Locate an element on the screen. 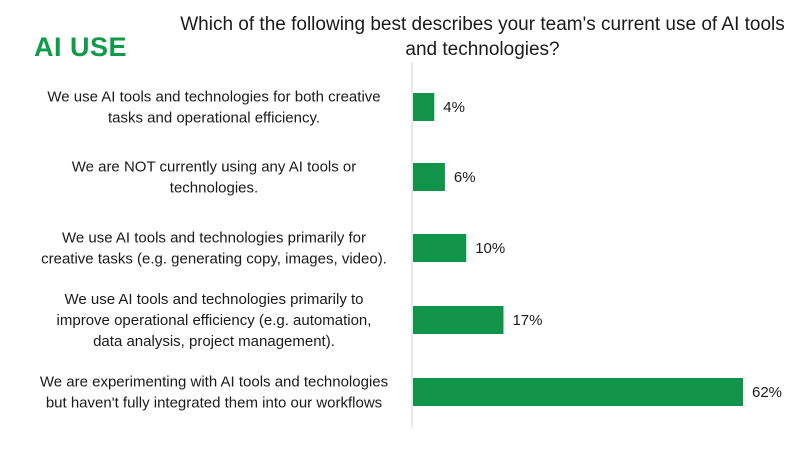 The width and height of the screenshot is (800, 450). value-label-1: 4% is located at coordinates (454, 107).